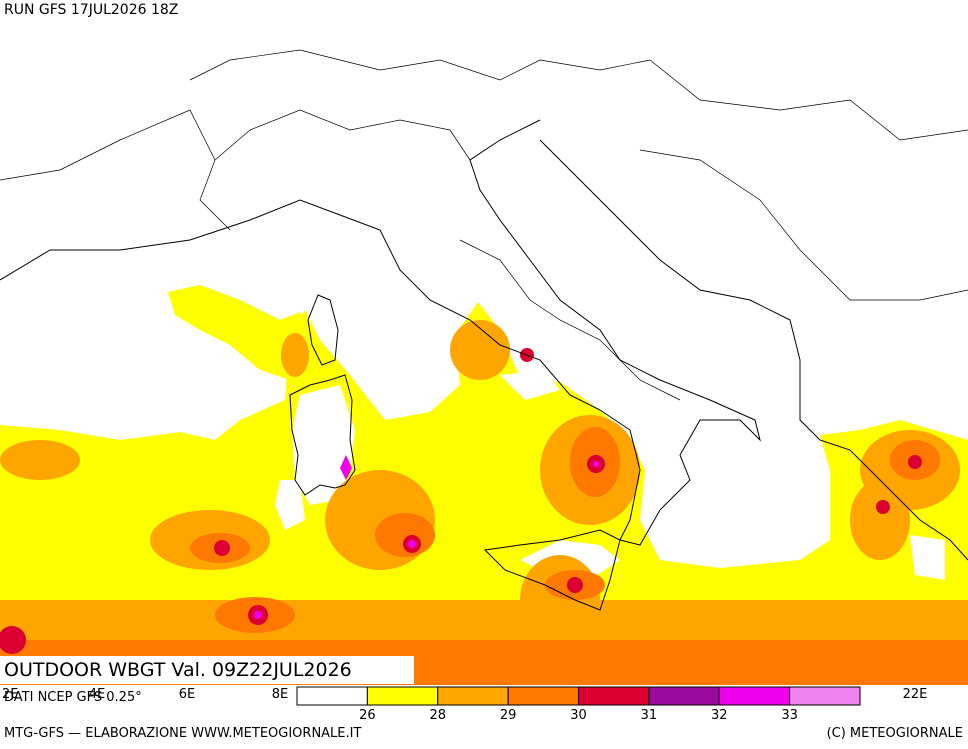 The width and height of the screenshot is (968, 749). I want to click on longitude-label: 2E, so click(10, 694).